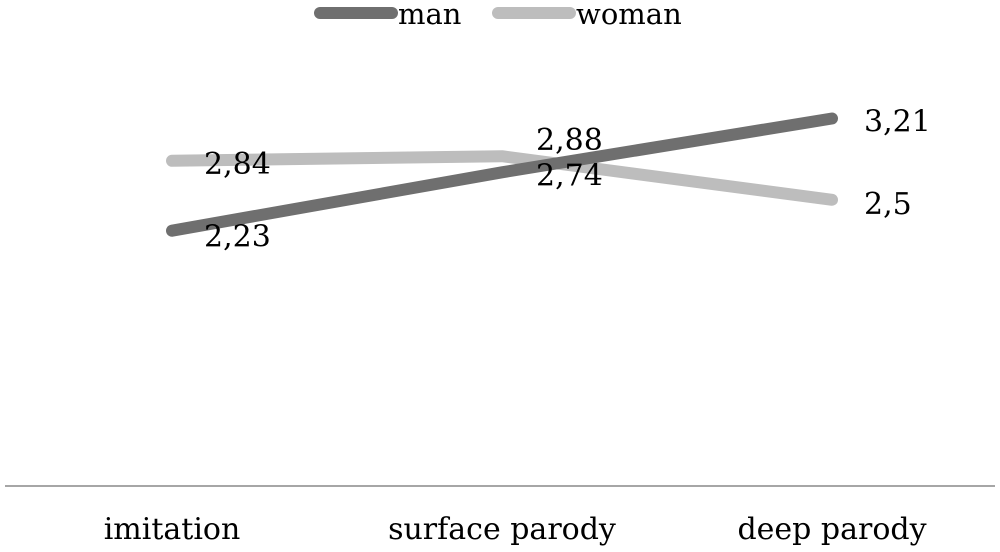 This screenshot has width=1000, height=552. I want to click on x-tick-label: surface parody, so click(502, 529).